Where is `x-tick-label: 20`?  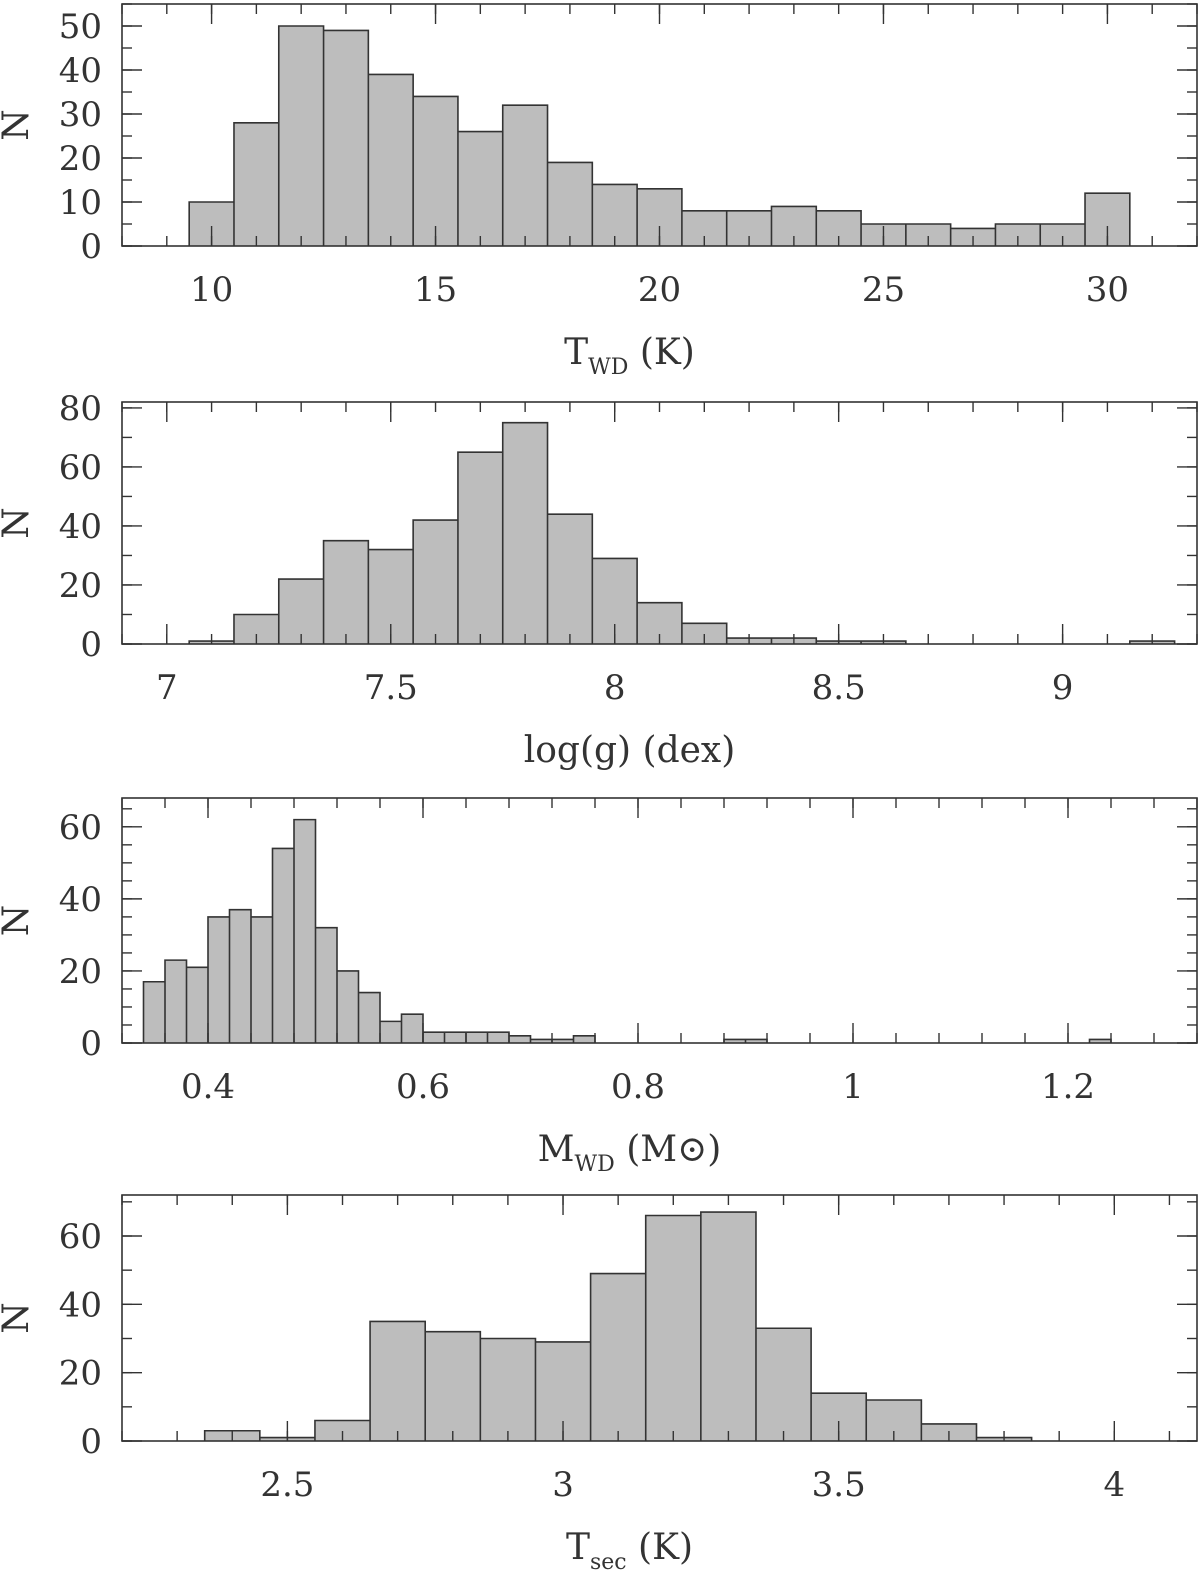 x-tick-label: 20 is located at coordinates (659, 290).